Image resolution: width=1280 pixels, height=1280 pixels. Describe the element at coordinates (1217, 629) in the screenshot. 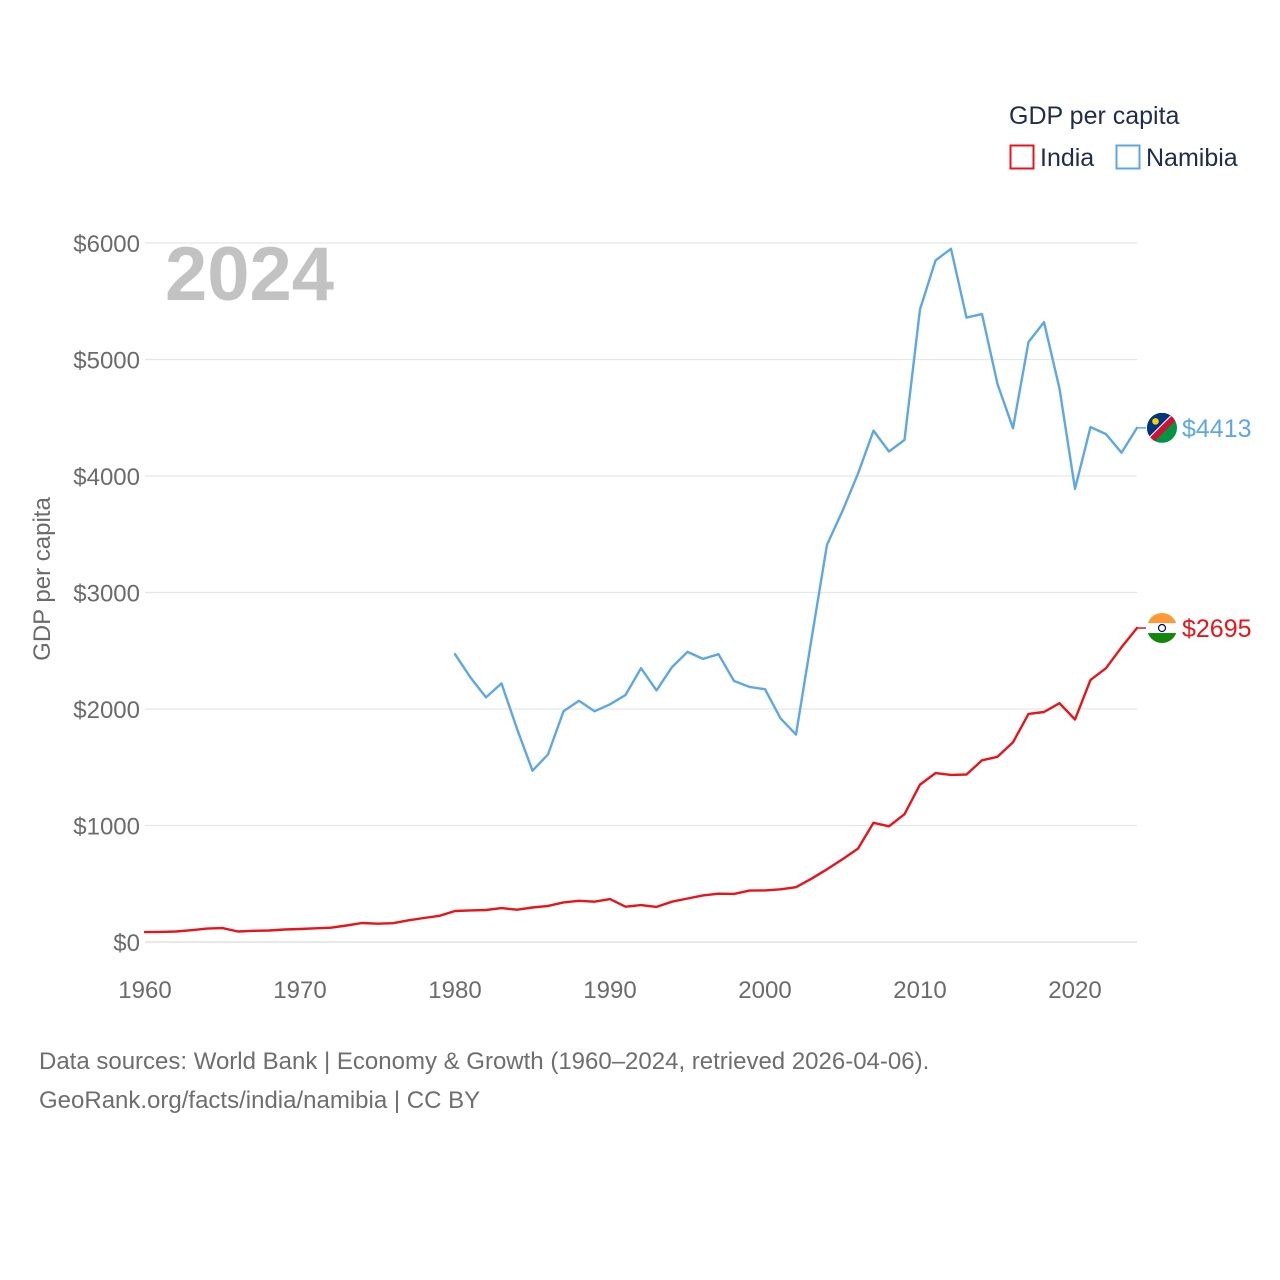

I see `india-end-value-label: $2695` at that location.